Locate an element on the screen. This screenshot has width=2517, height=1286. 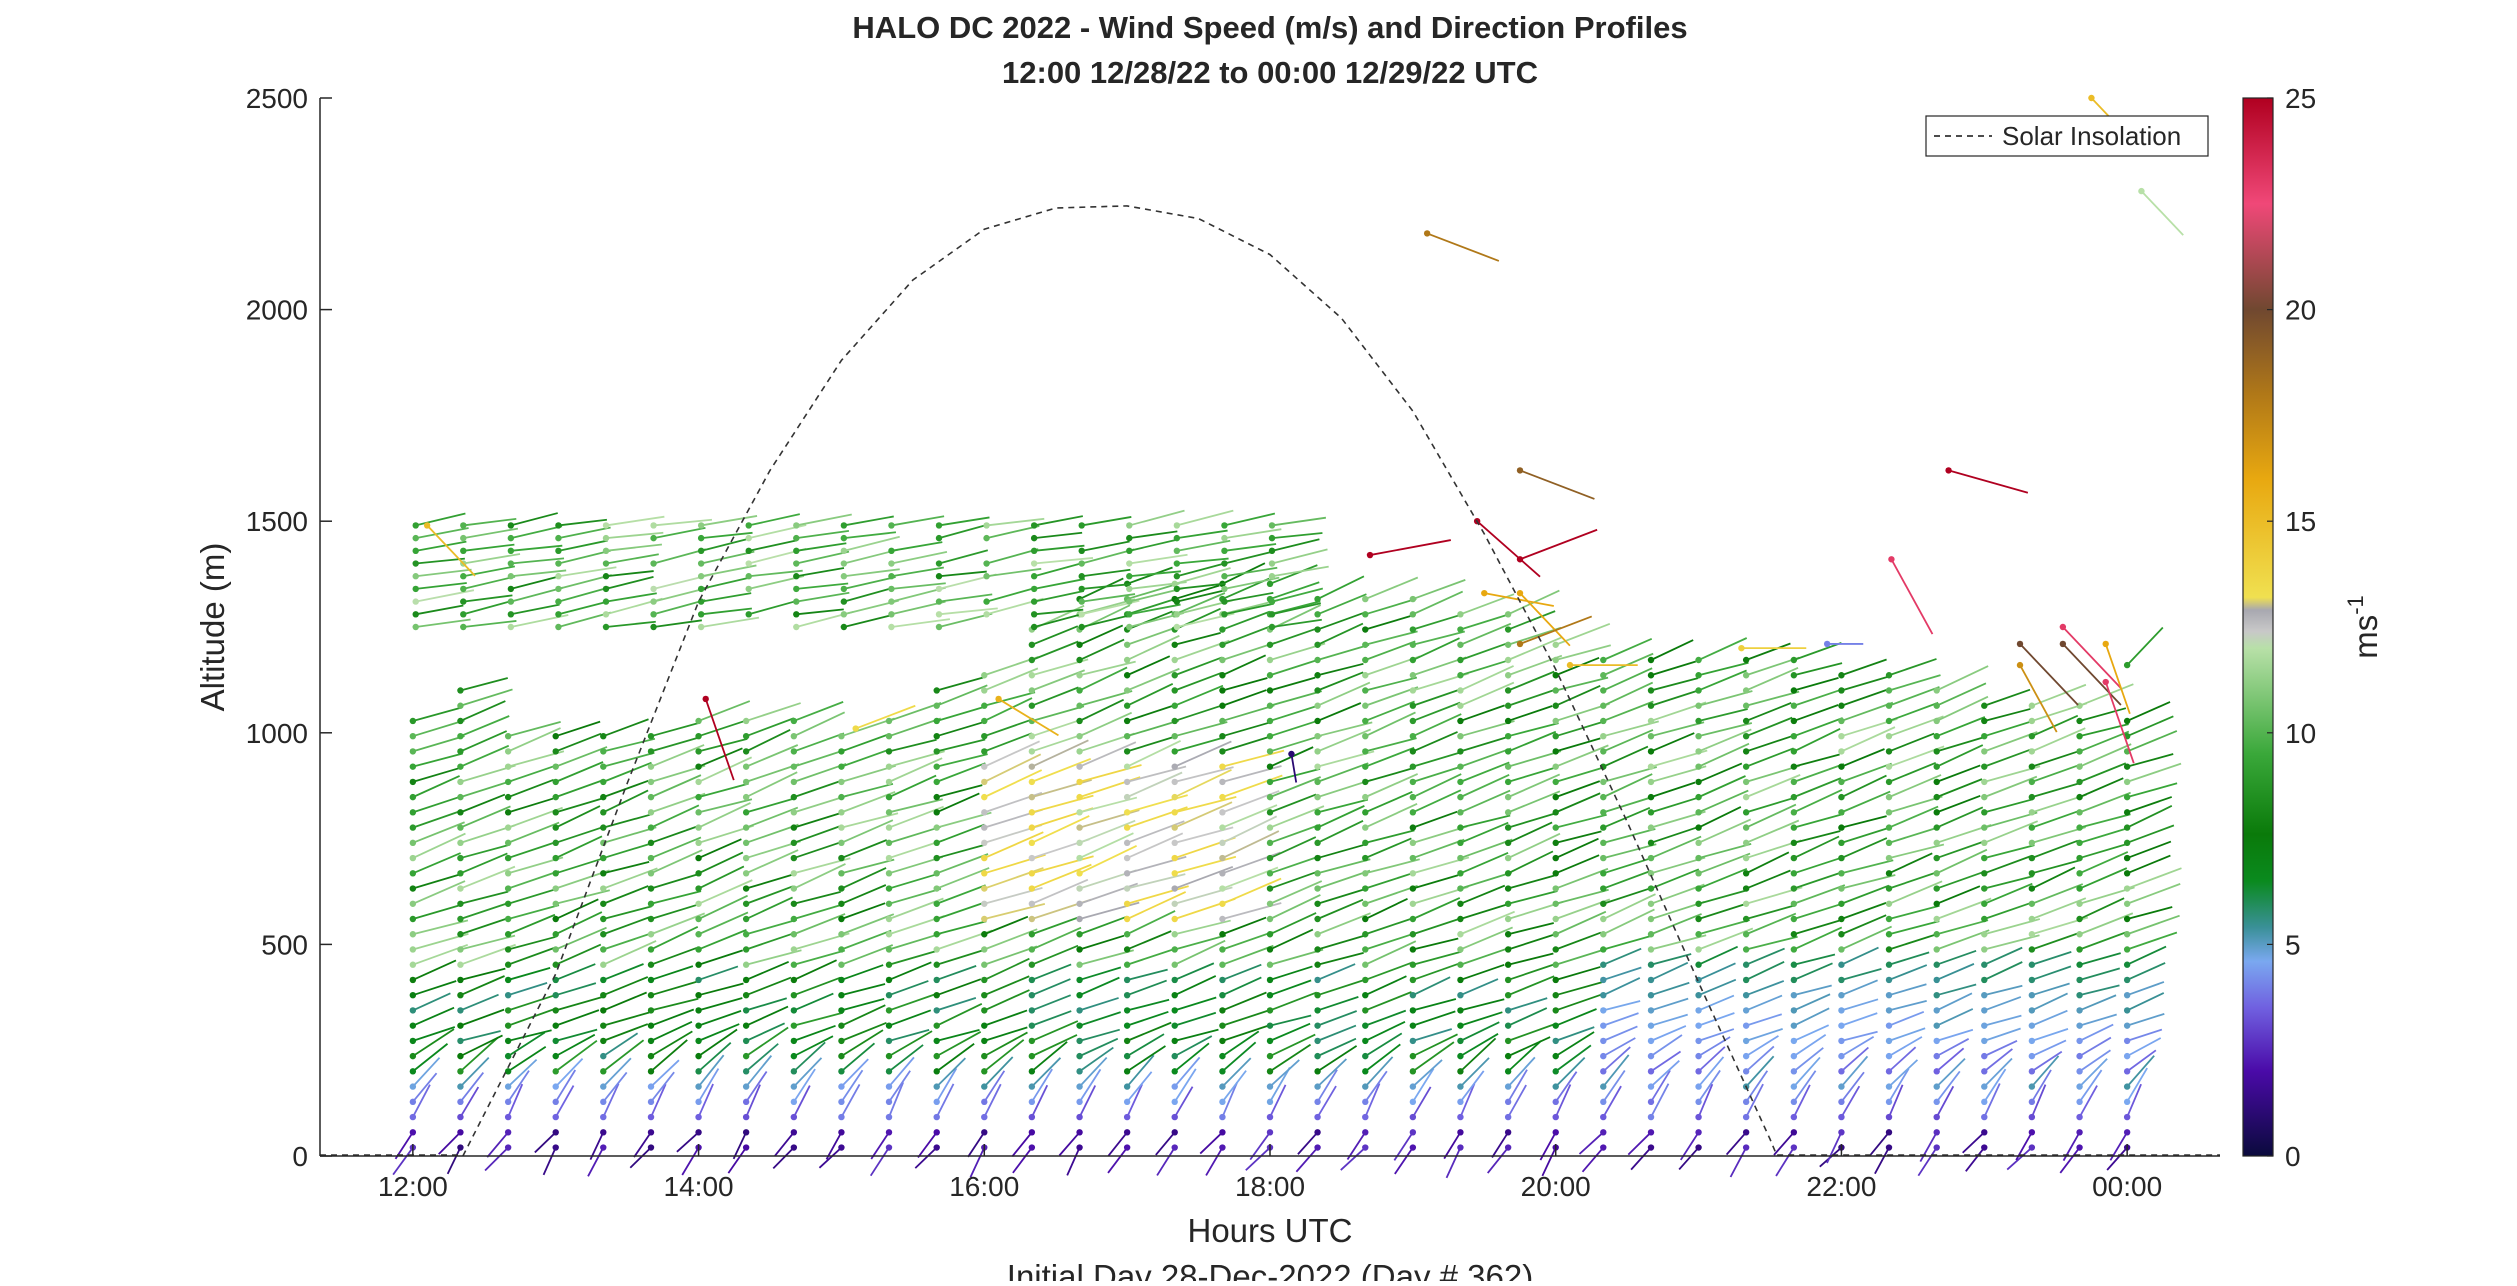
isolated-wind-barb-dot is located at coordinates (1520, 559).